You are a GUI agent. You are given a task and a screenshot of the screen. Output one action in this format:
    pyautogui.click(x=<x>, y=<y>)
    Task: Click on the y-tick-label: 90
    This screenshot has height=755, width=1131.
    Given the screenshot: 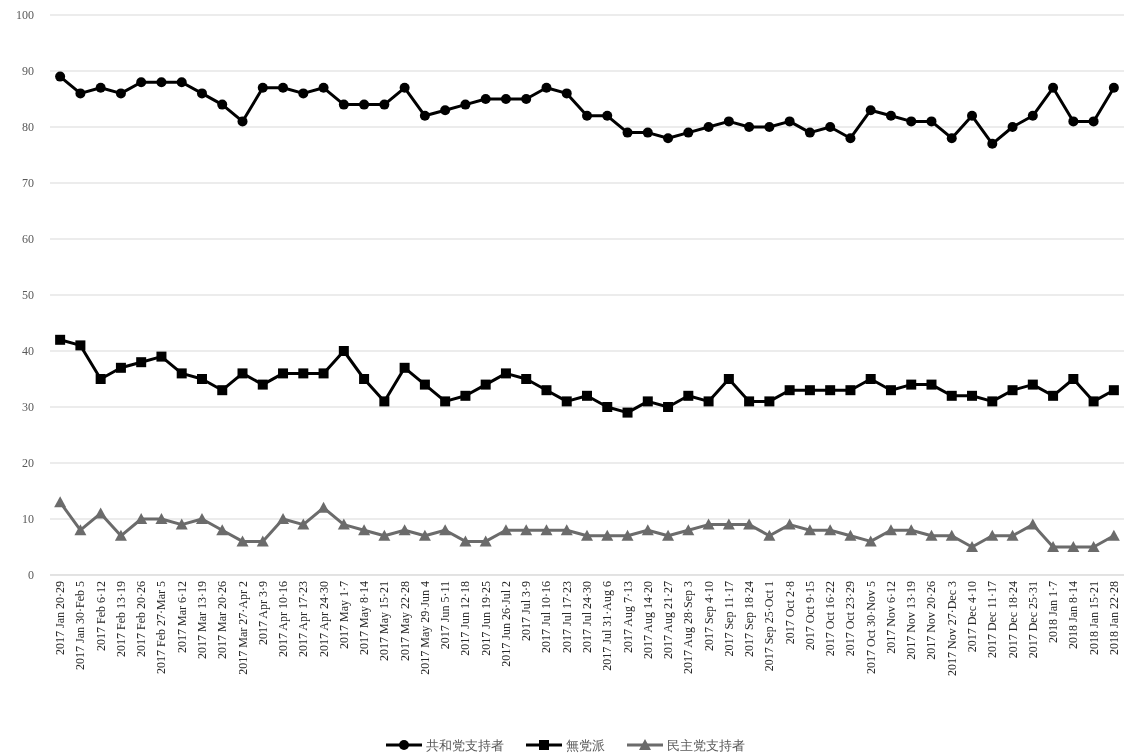 What is the action you would take?
    pyautogui.click(x=28, y=71)
    